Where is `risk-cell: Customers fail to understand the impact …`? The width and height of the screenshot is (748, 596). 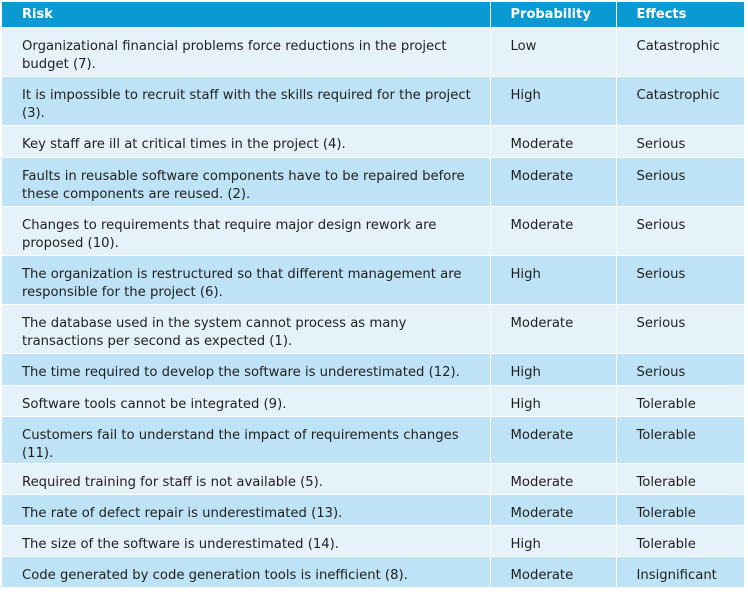
risk-cell: Customers fail to understand the impact … is located at coordinates (246, 440).